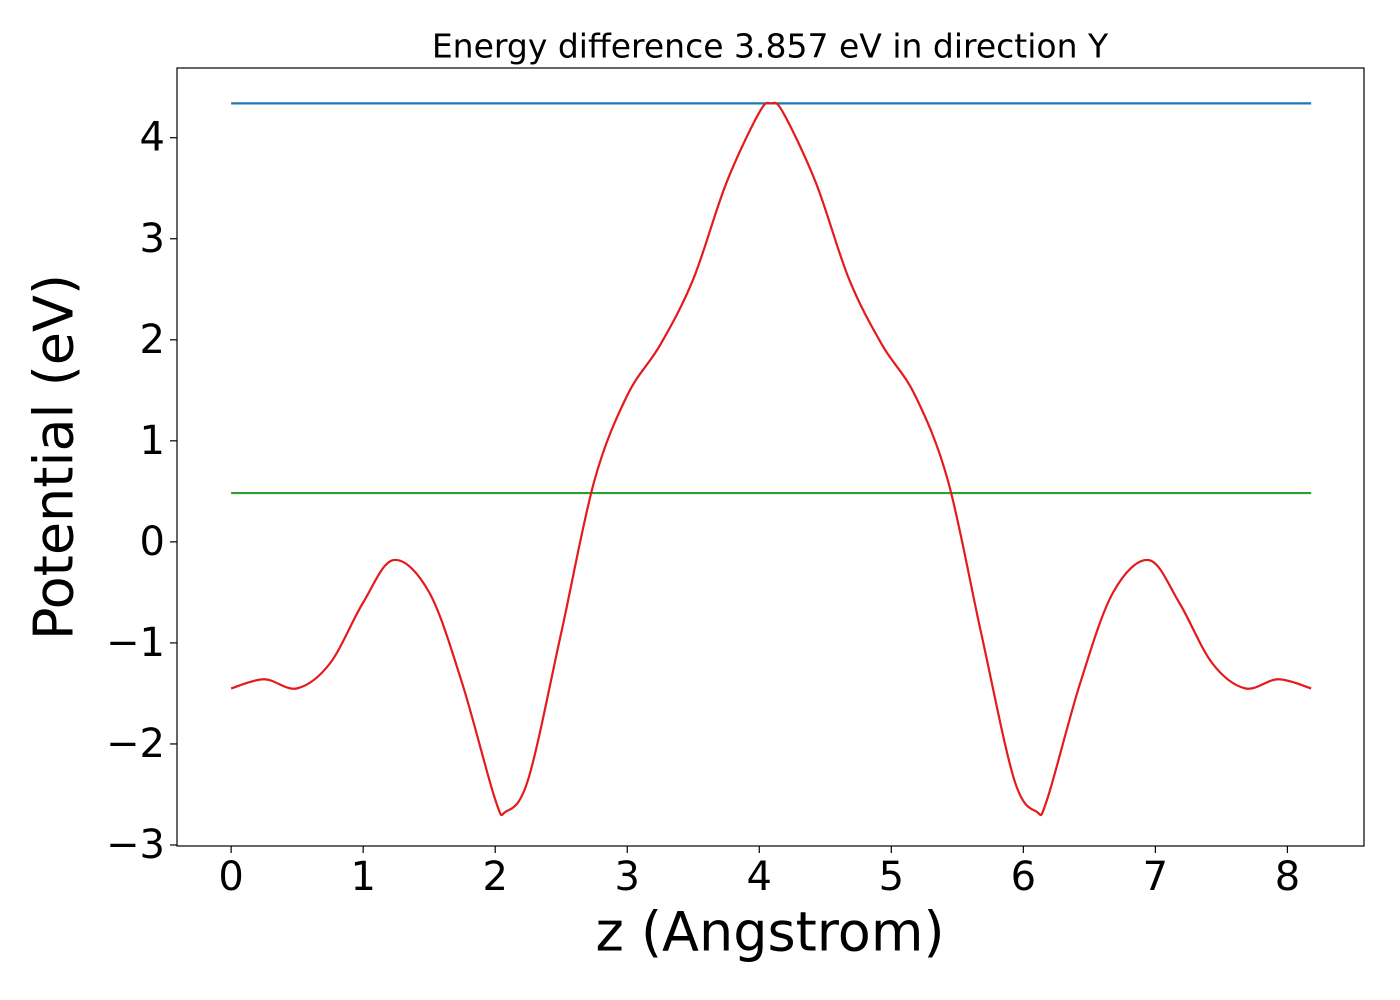 The image size is (1400, 1000). Describe the element at coordinates (135, 744) in the screenshot. I see `y-tick-label: −2` at that location.